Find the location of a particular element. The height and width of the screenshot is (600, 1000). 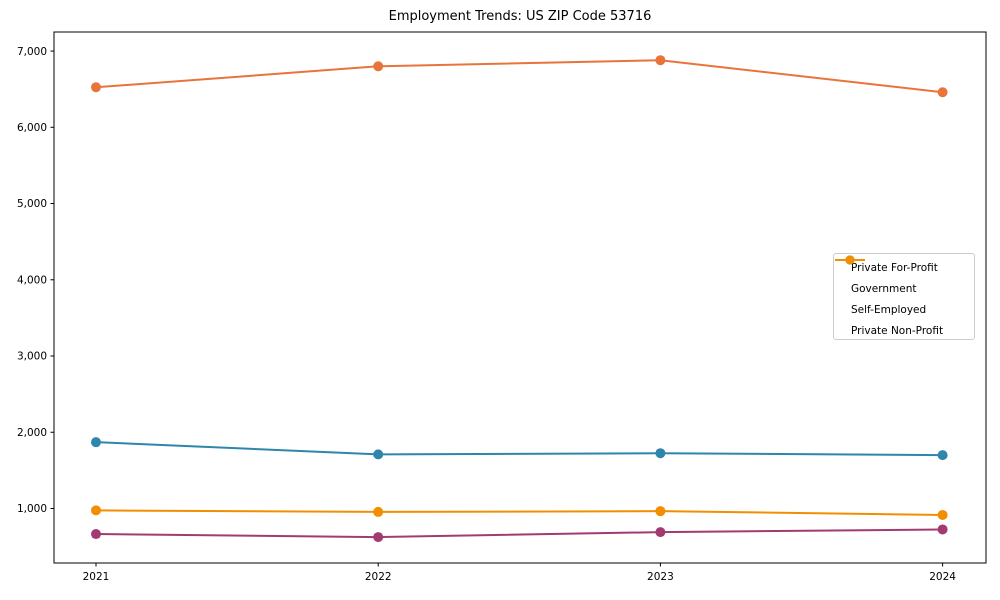

legend-item-private-non-profit: Private Non-Profit is located at coordinates (904, 298).